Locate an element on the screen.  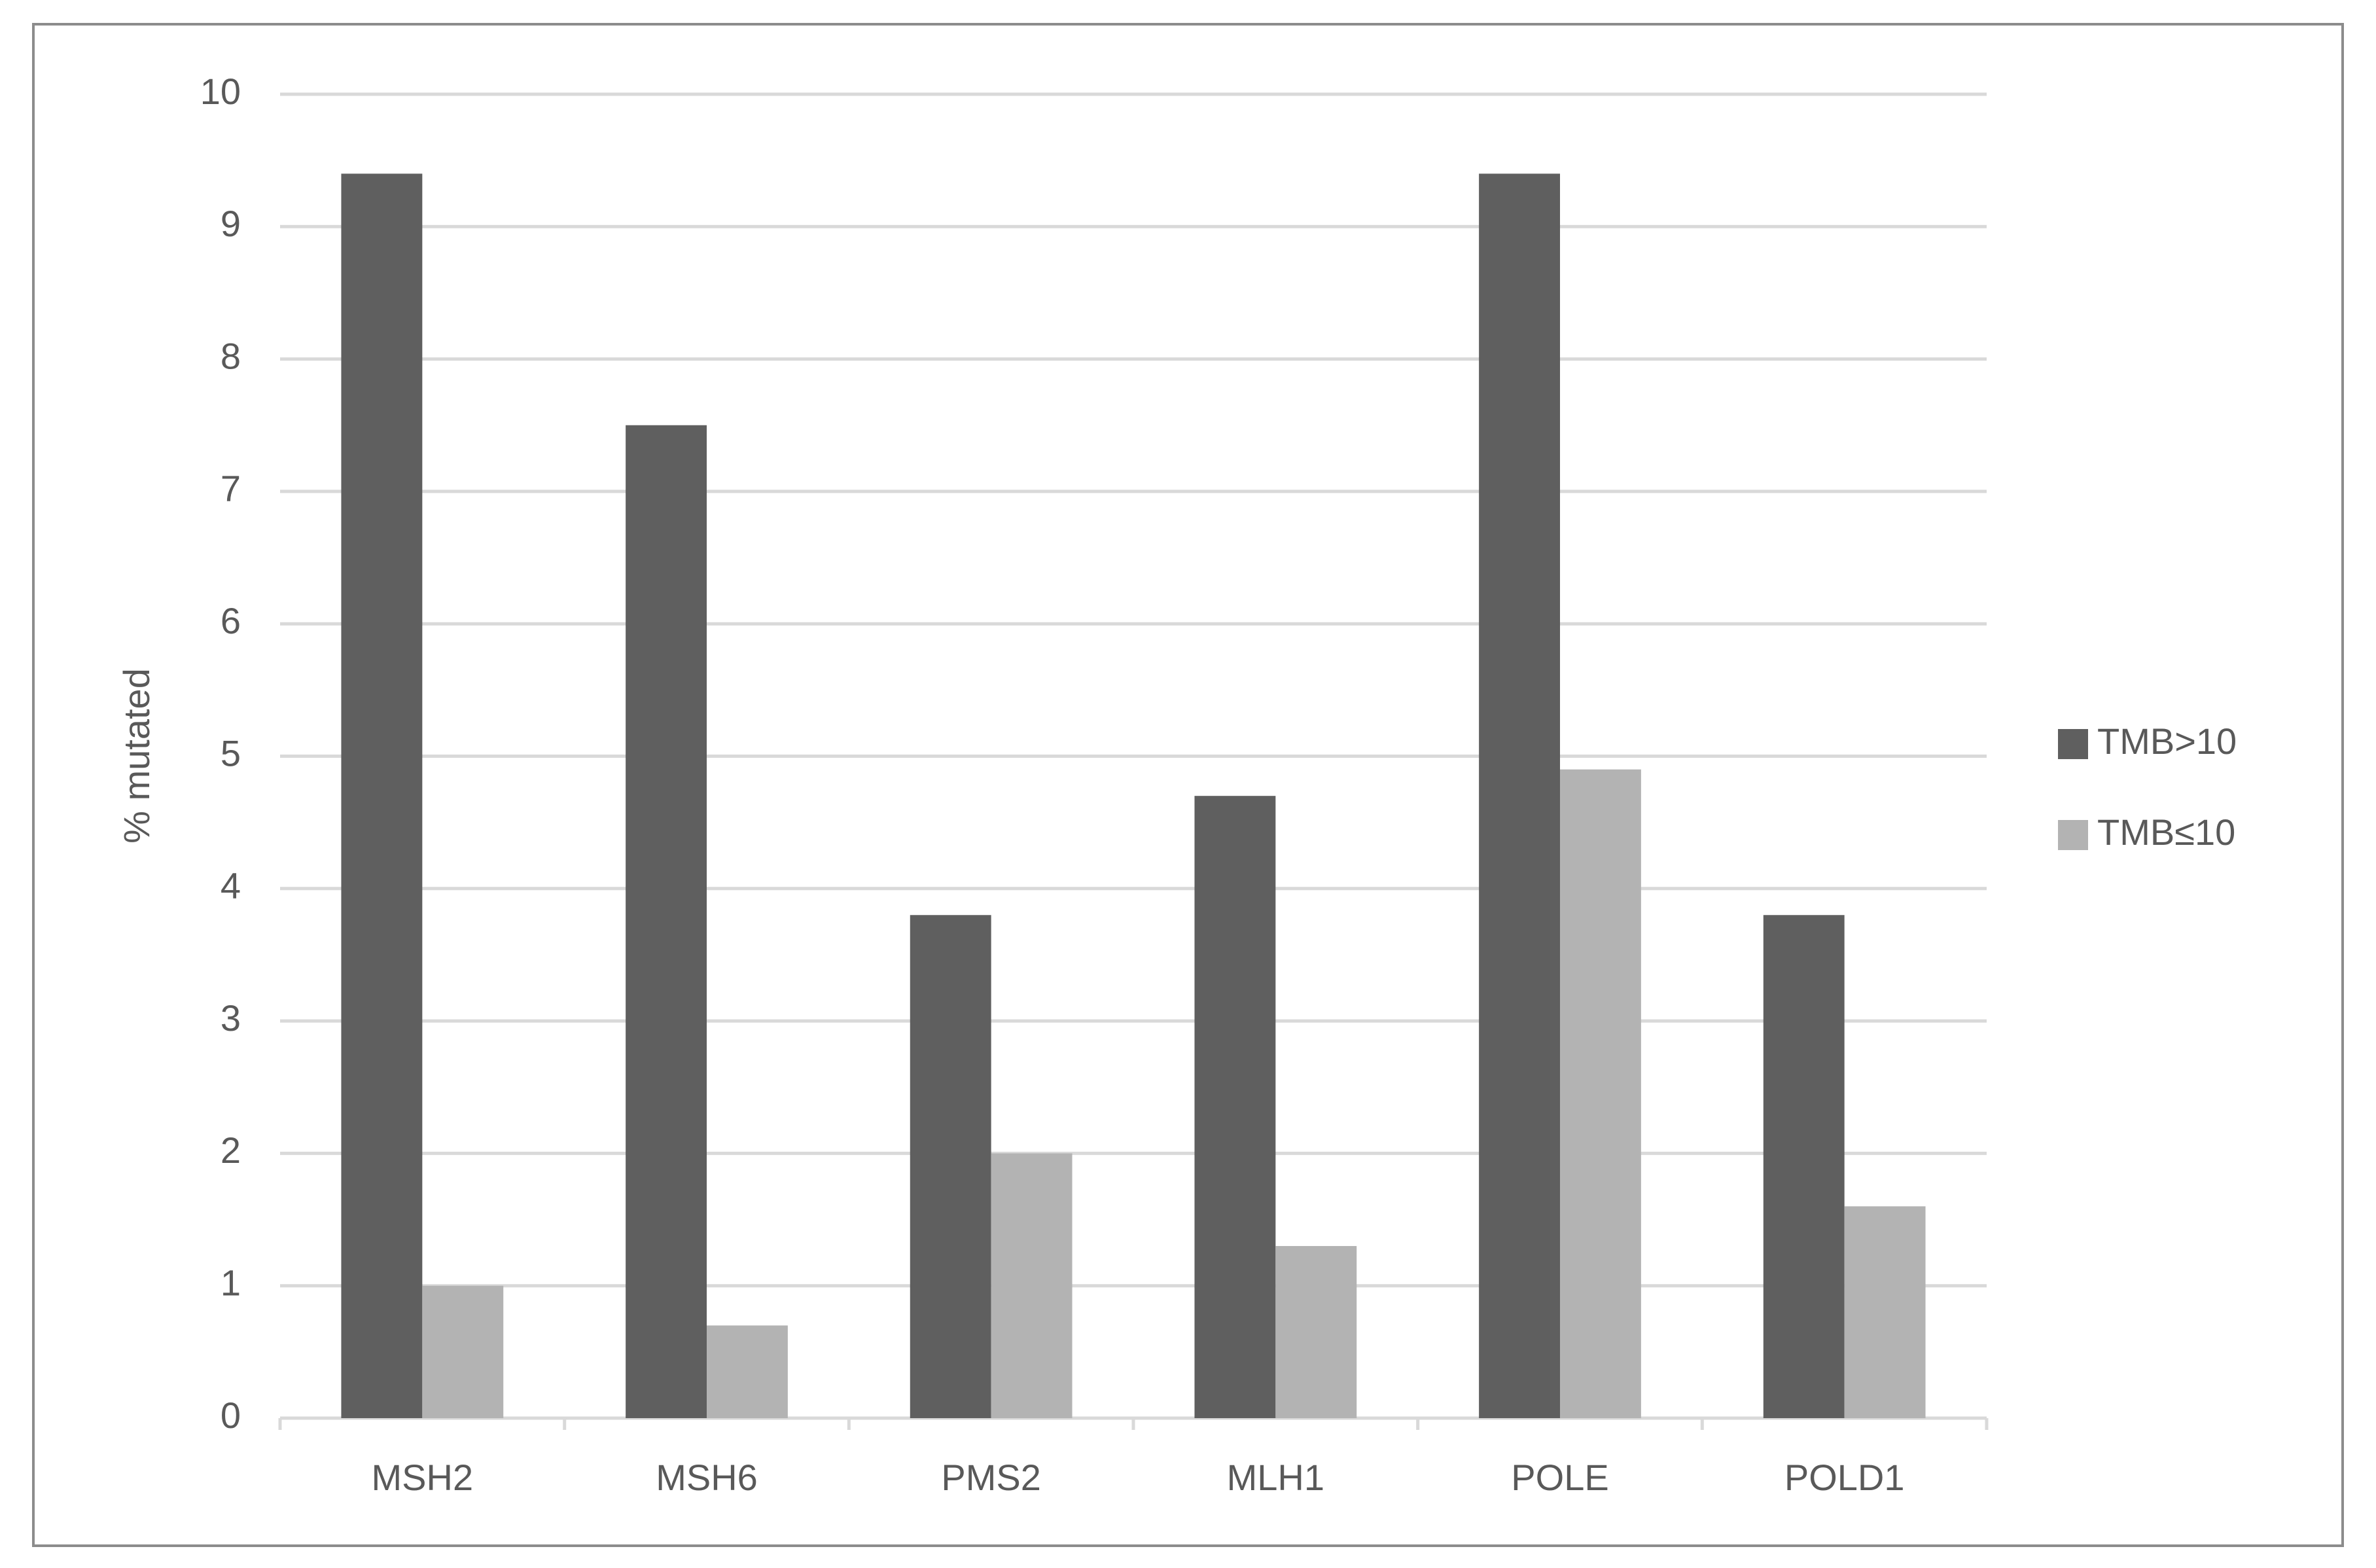
y-tick-label: 7 is located at coordinates (231, 489).